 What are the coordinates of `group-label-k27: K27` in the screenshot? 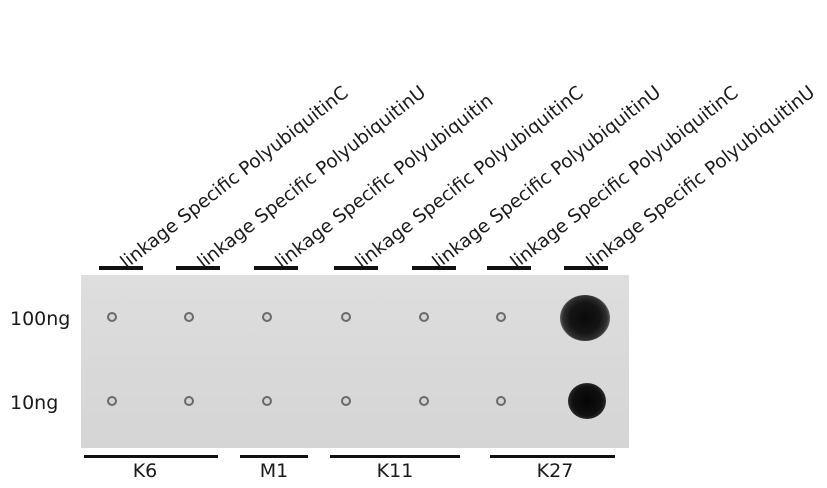 It's located at (555, 471).